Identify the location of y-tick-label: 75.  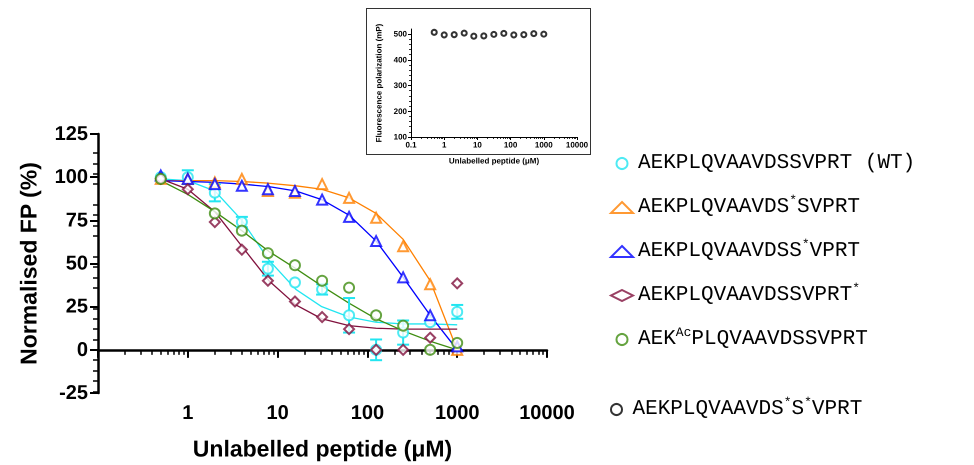
(77, 220).